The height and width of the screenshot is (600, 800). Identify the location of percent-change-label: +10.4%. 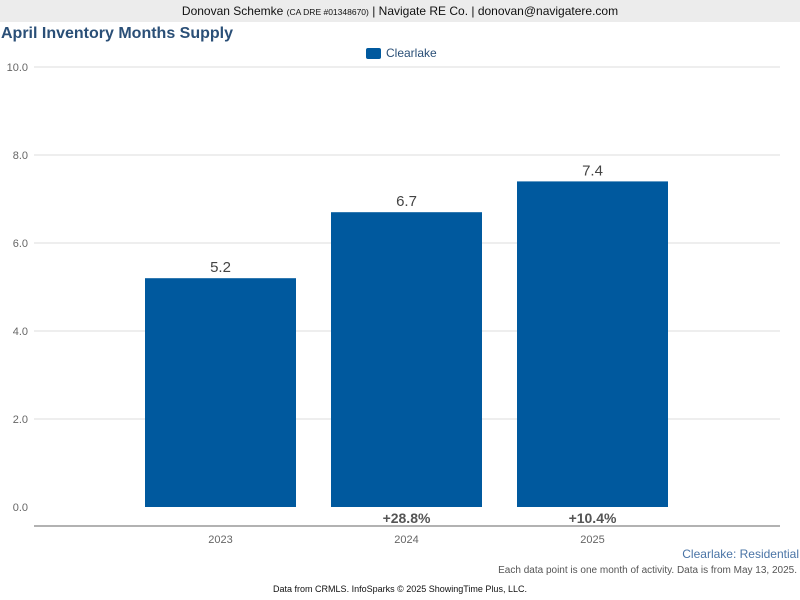
(593, 518).